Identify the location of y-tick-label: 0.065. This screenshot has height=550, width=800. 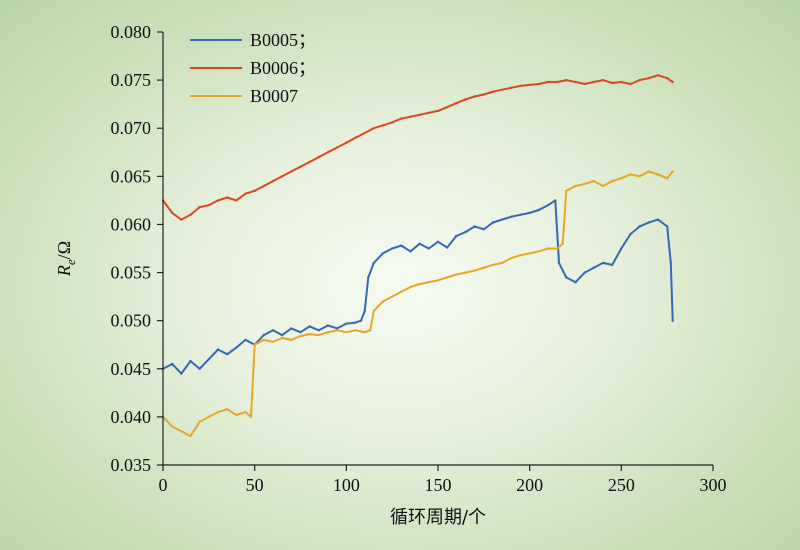
(131, 176).